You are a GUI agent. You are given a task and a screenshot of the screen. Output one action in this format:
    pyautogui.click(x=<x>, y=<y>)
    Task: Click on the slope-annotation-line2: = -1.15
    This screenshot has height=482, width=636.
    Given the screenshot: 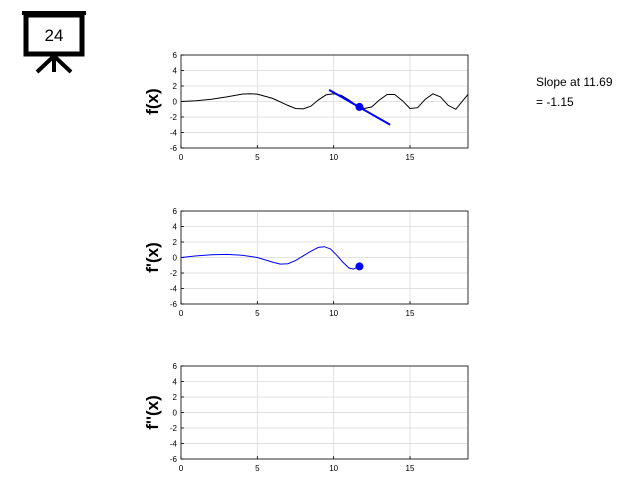 What is the action you would take?
    pyautogui.click(x=555, y=102)
    